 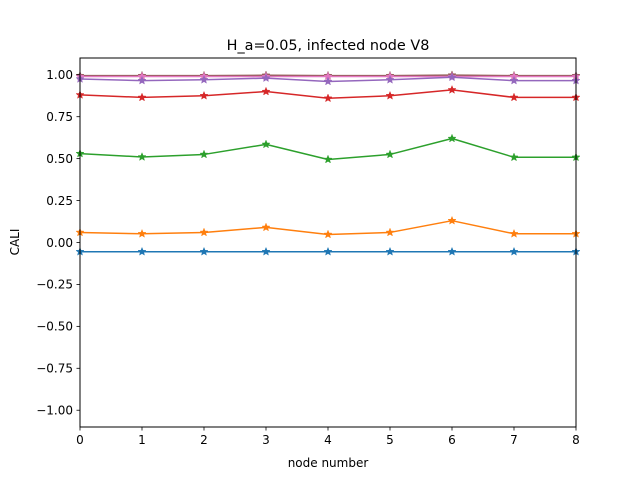 I want to click on y-tick-label: −0.25, so click(x=54, y=285).